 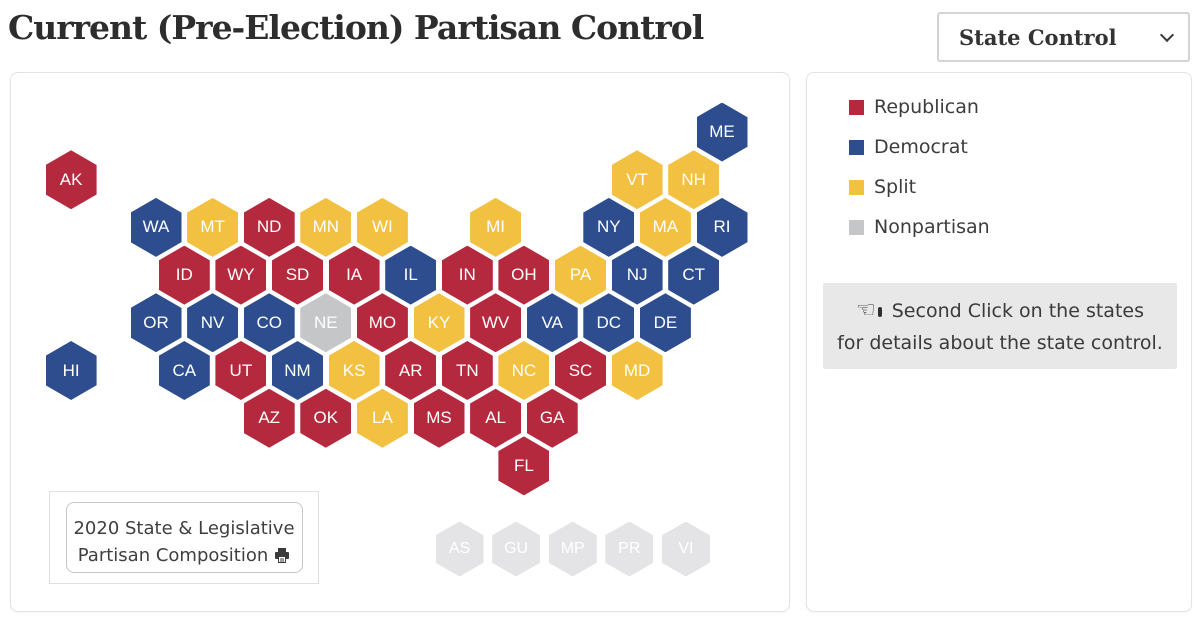 I want to click on legend-item-republican: Republican, so click(x=999, y=107).